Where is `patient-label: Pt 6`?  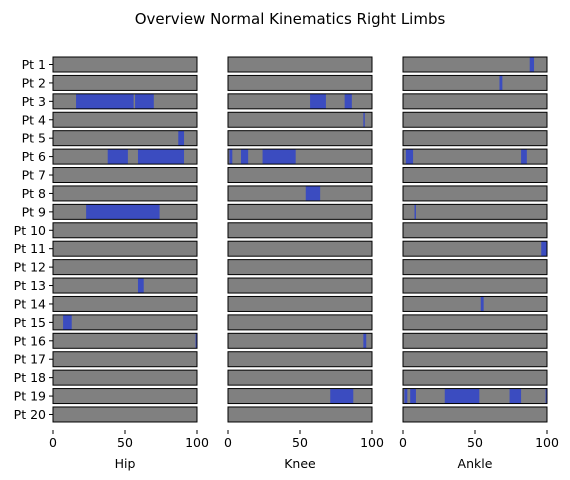
patient-label: Pt 6 is located at coordinates (34, 156).